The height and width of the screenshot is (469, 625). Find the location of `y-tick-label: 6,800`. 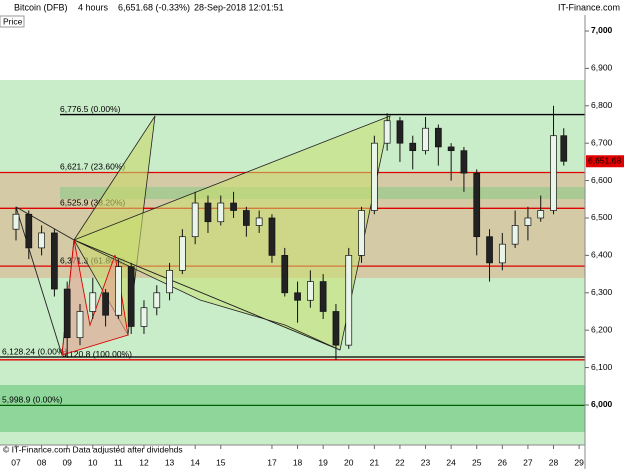

y-tick-label: 6,800 is located at coordinates (602, 105).